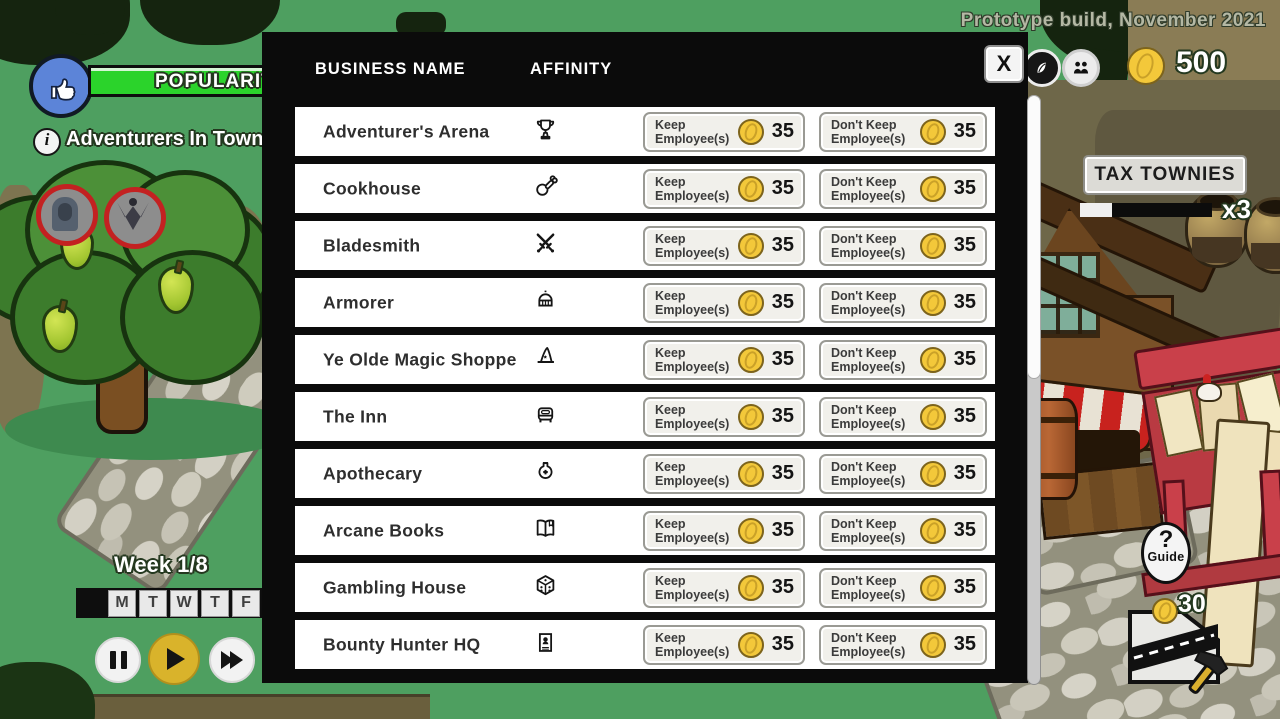  What do you see at coordinates (1146, 210) in the screenshot?
I see `tax-progress-bar` at bounding box center [1146, 210].